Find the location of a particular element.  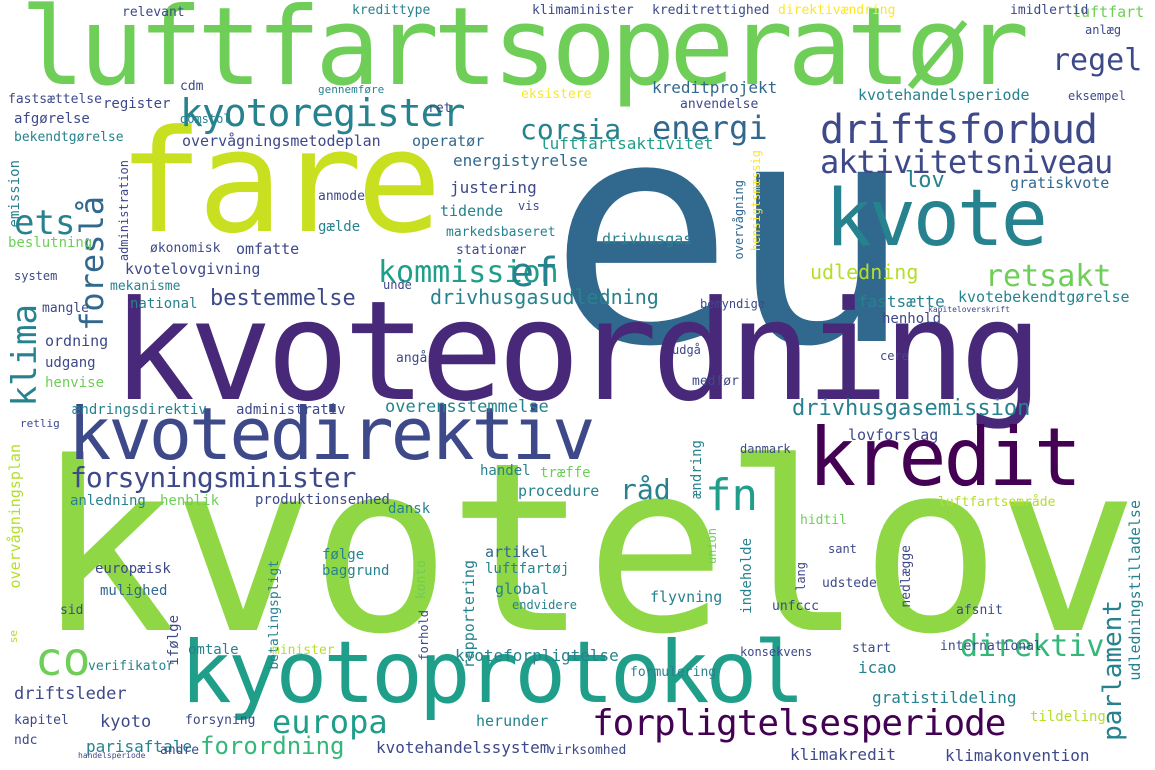

word-kvotehandelsperiode: kvotehandelsperiode is located at coordinates (944, 95).